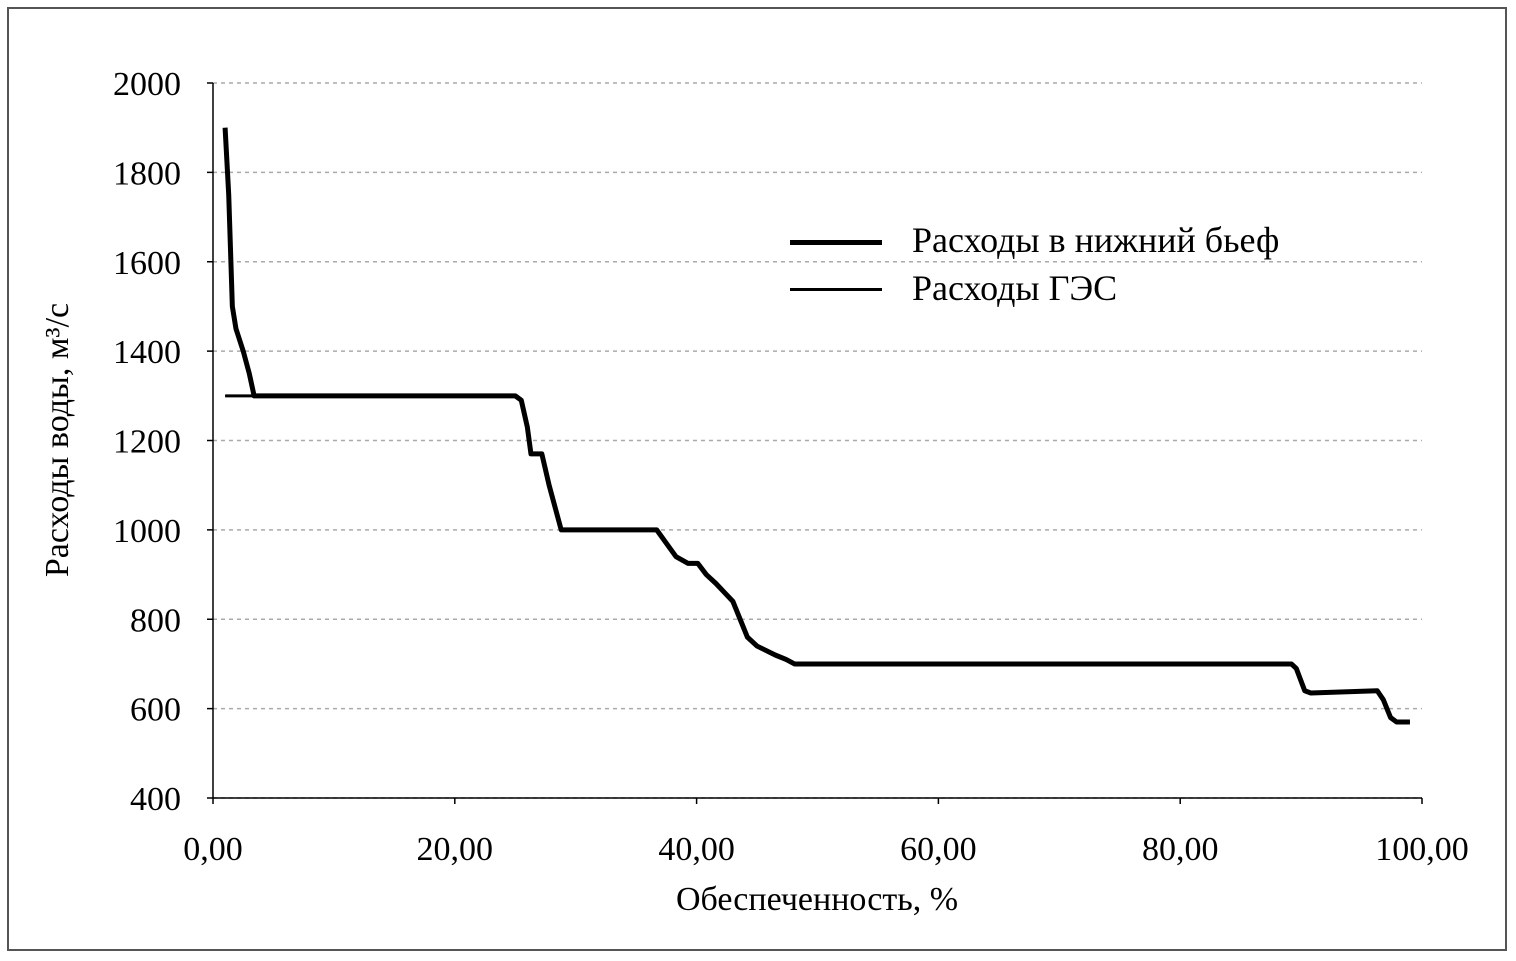 The image size is (1516, 961). What do you see at coordinates (147, 352) in the screenshot?
I see `y-tick-label: 1400` at bounding box center [147, 352].